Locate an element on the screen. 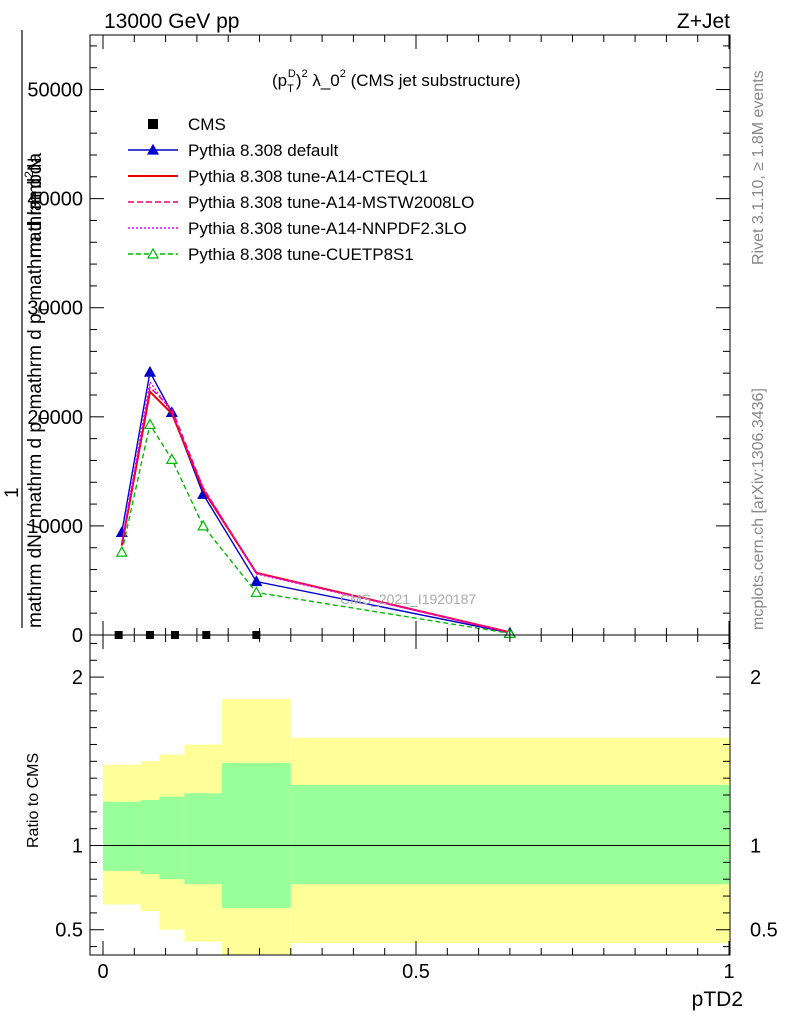  header-process-label: Z+Jet is located at coordinates (703, 21).